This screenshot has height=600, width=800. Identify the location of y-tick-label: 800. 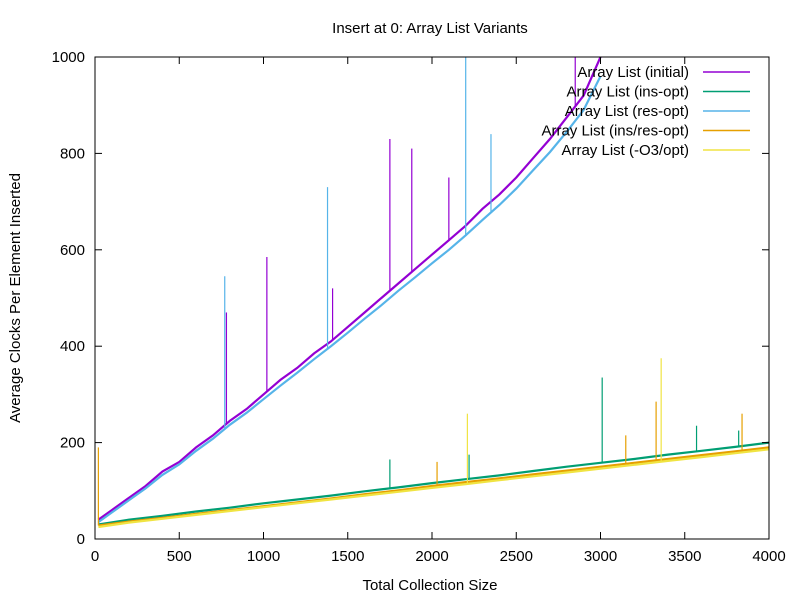
(72, 153).